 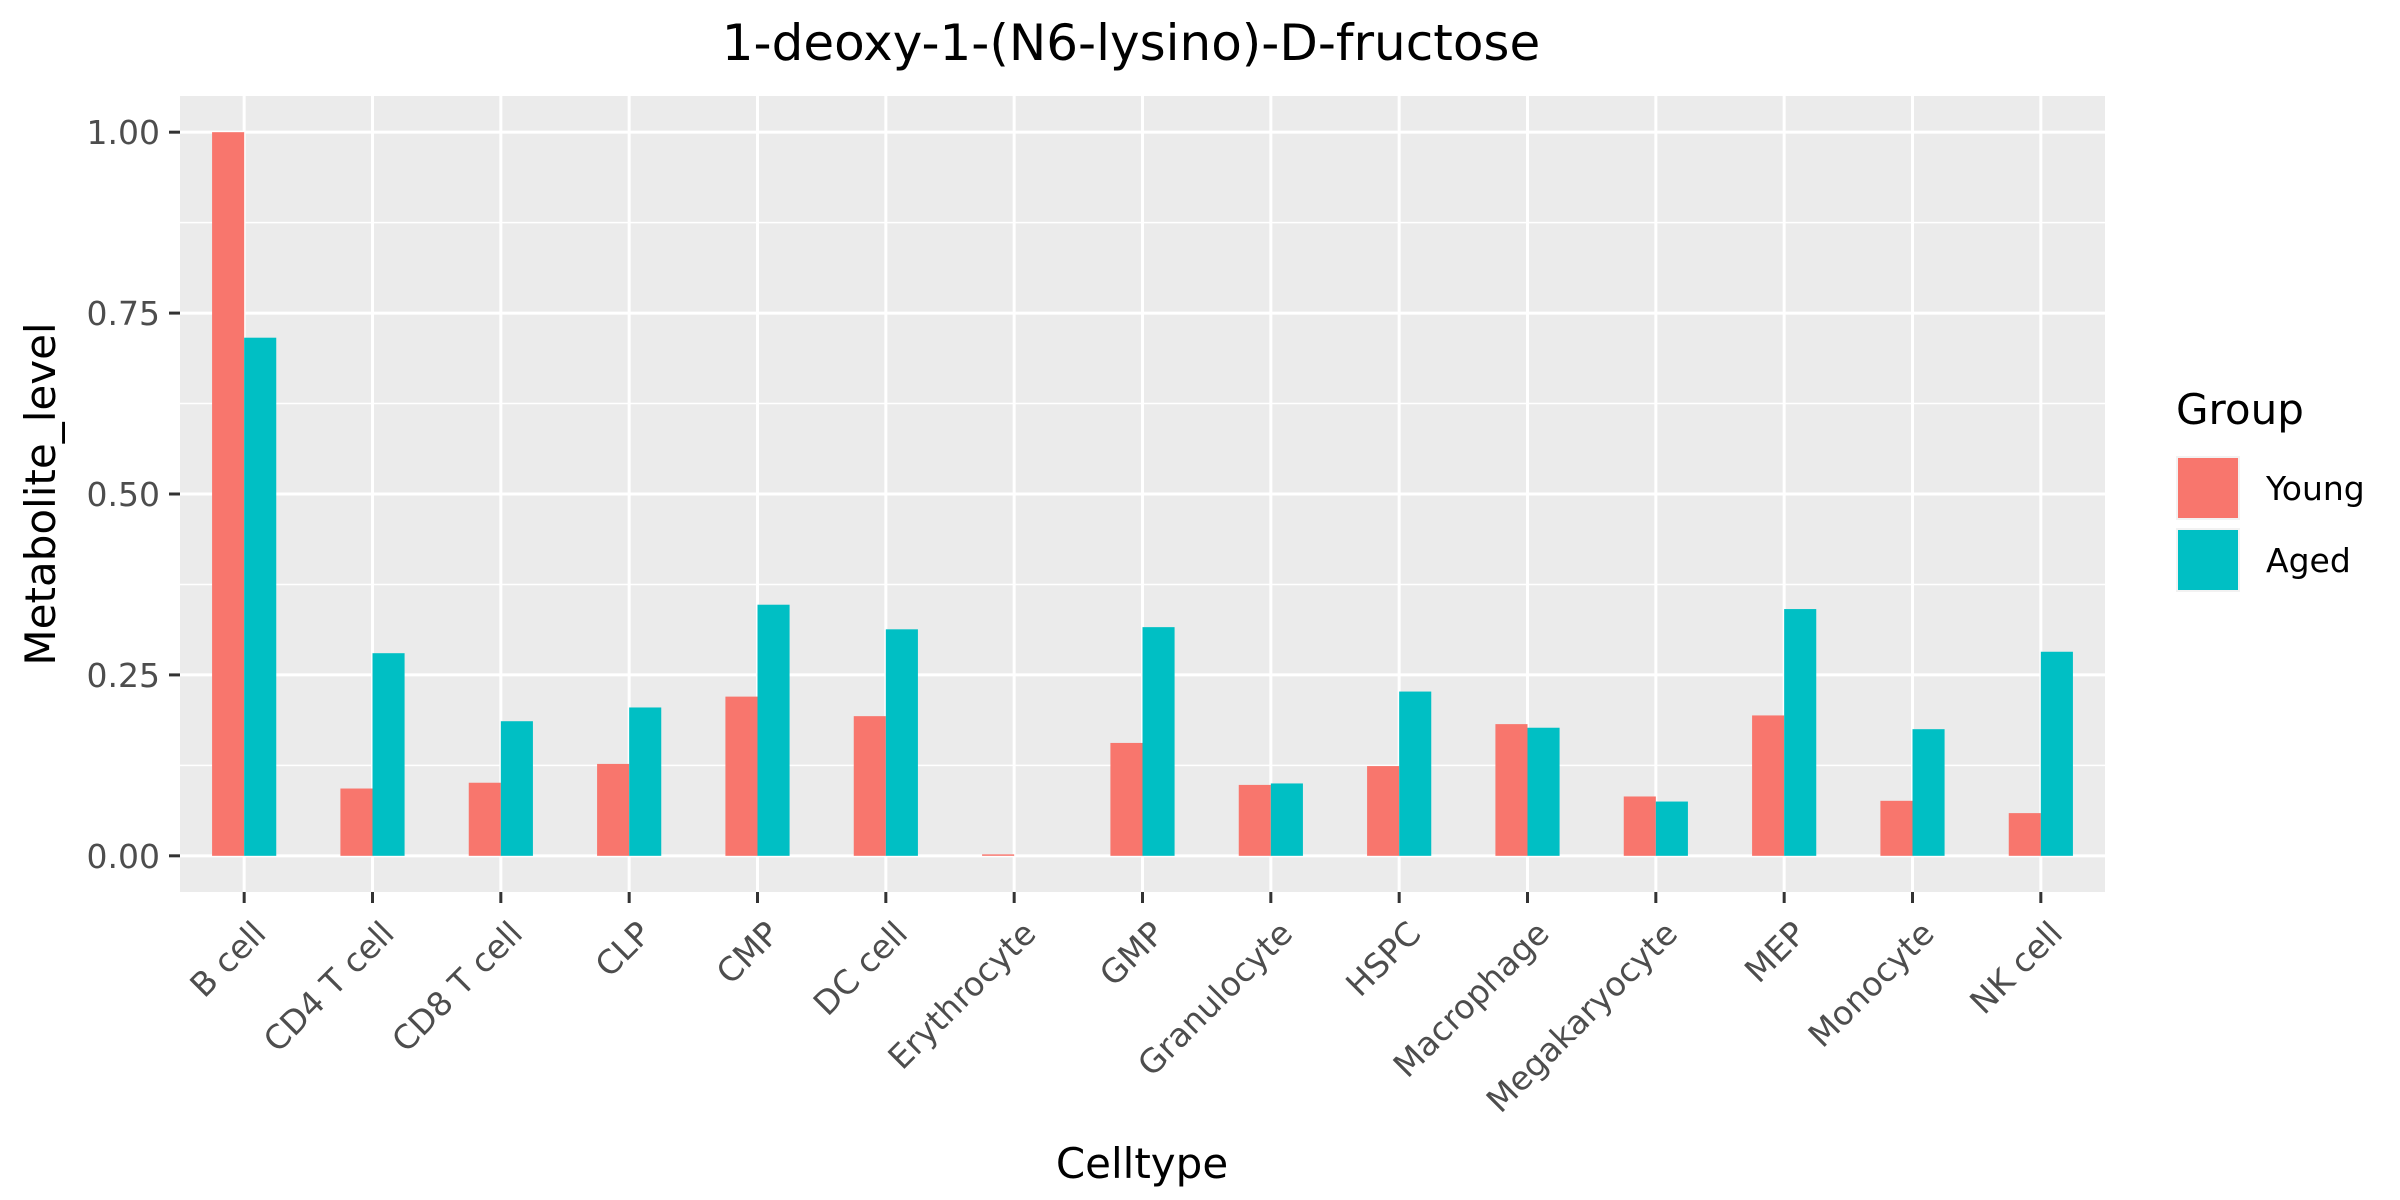 I want to click on bar-young-nk-cell, so click(x=2024, y=834).